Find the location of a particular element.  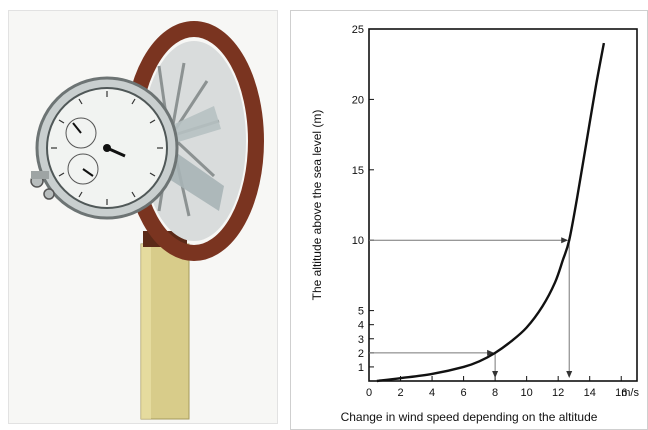

y-tick-label: 15 is located at coordinates (358, 171).